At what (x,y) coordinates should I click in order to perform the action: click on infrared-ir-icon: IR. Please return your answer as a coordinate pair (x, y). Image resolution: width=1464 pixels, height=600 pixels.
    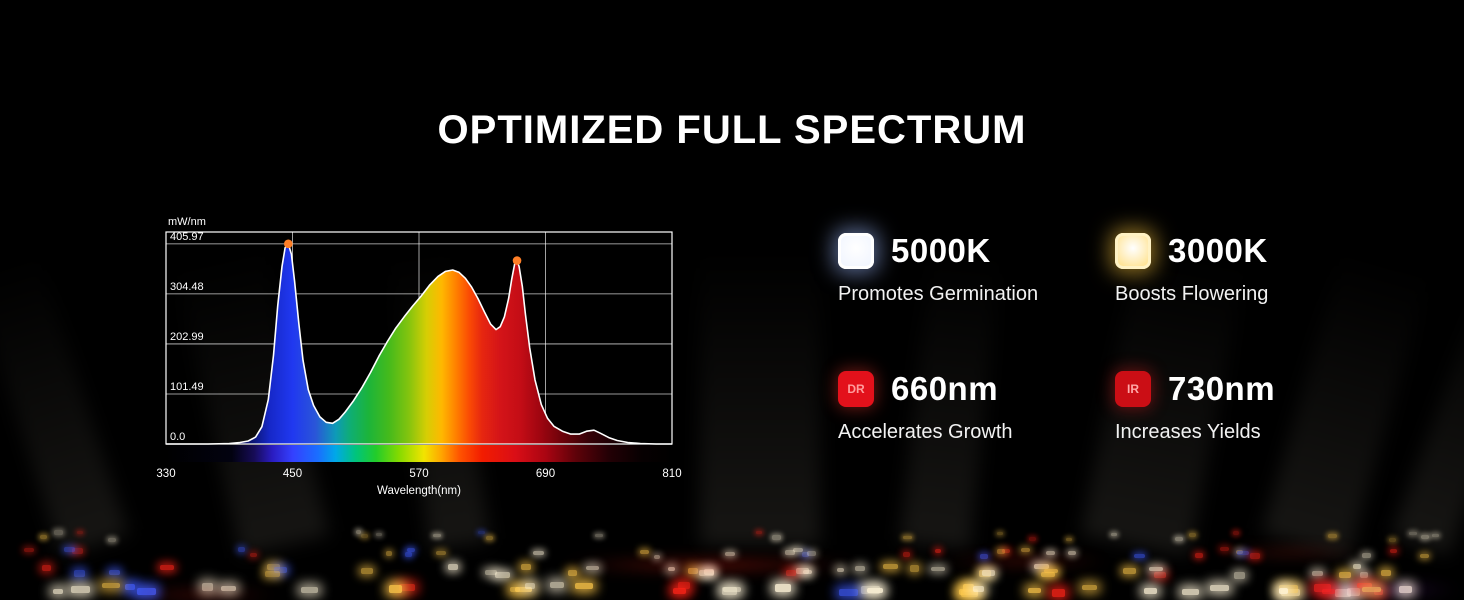
    Looking at the image, I should click on (1133, 389).